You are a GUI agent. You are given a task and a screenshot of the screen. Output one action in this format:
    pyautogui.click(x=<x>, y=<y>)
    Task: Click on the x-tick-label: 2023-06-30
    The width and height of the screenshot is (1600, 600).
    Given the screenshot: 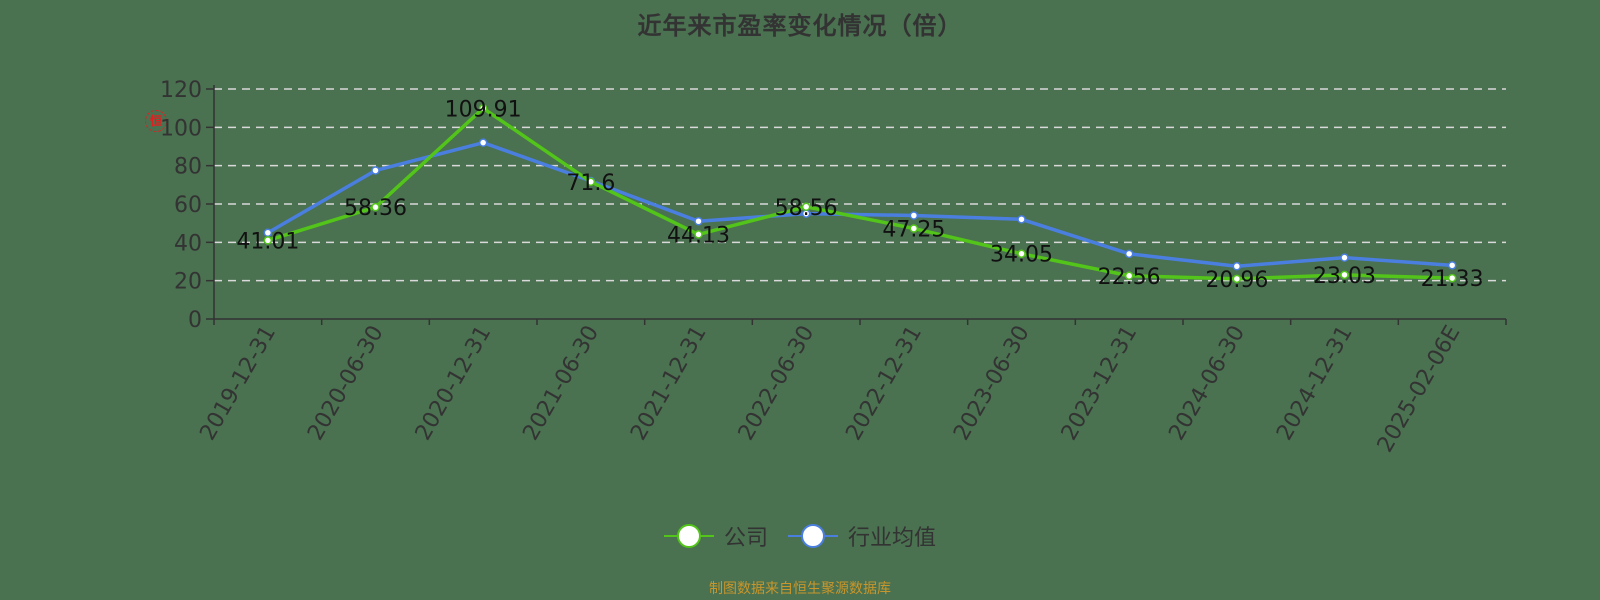 What is the action you would take?
    pyautogui.click(x=992, y=383)
    